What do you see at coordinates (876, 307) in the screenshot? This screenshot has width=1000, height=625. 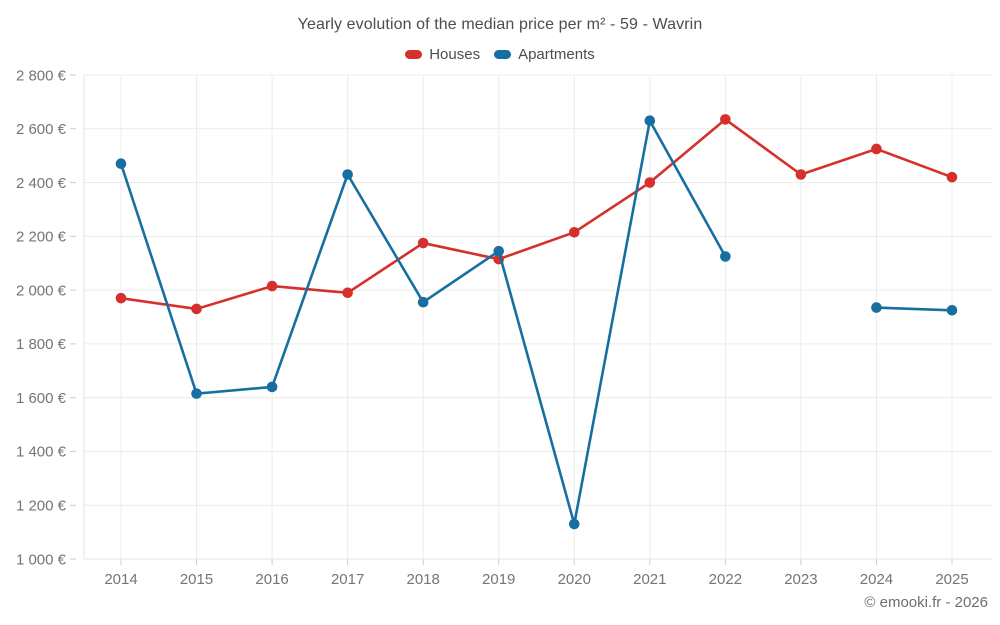 I see `point-apartments-2024` at bounding box center [876, 307].